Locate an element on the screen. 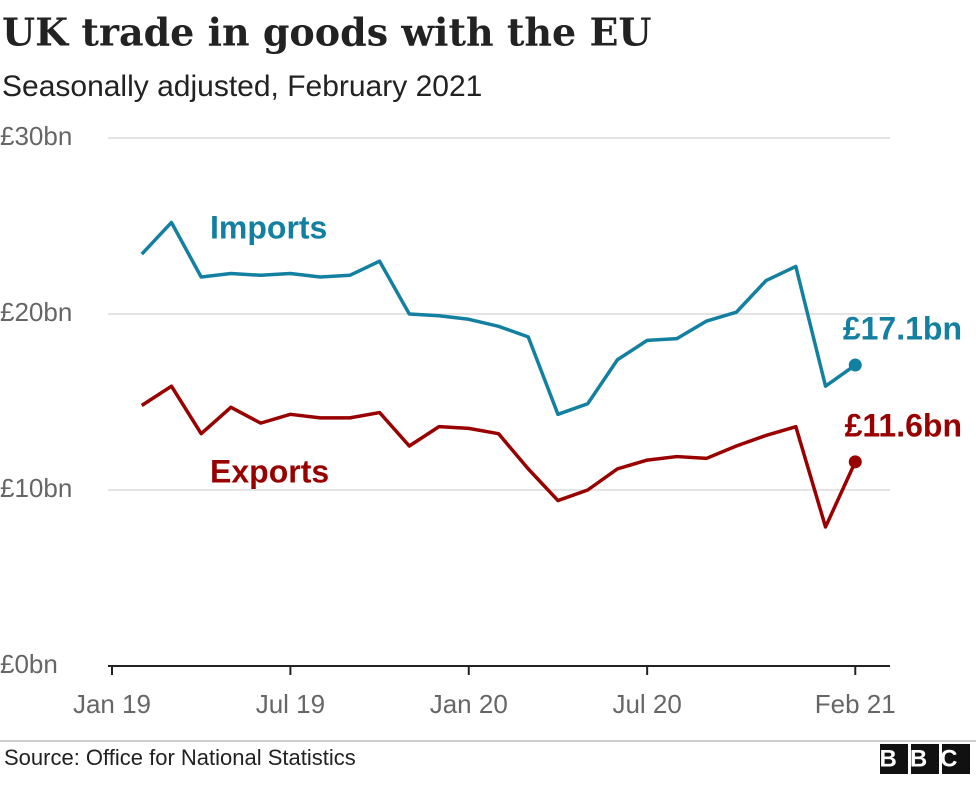 The width and height of the screenshot is (976, 799). source: Source: Office for National Statistics is located at coordinates (180, 757).